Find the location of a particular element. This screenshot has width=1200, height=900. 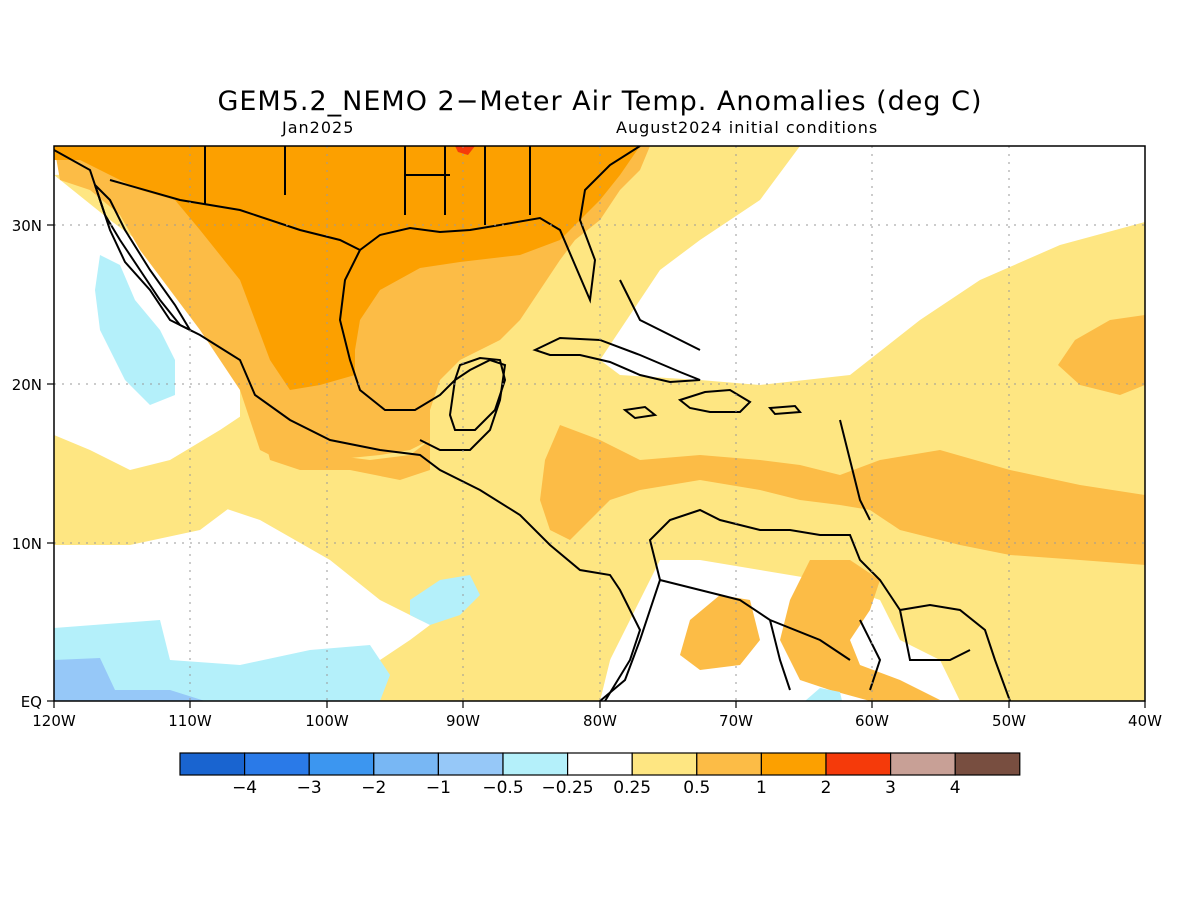

colorbar-label: −3 is located at coordinates (309, 788).